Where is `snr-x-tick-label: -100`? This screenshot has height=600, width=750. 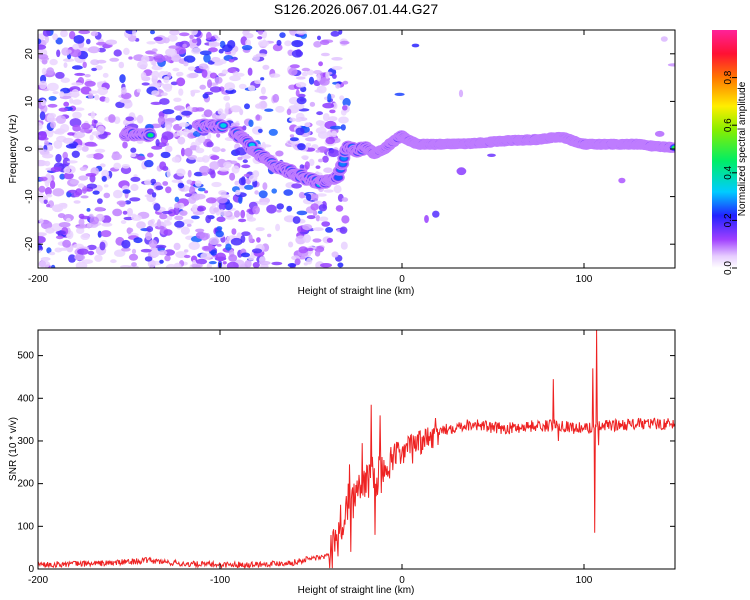 snr-x-tick-label: -100 is located at coordinates (220, 580).